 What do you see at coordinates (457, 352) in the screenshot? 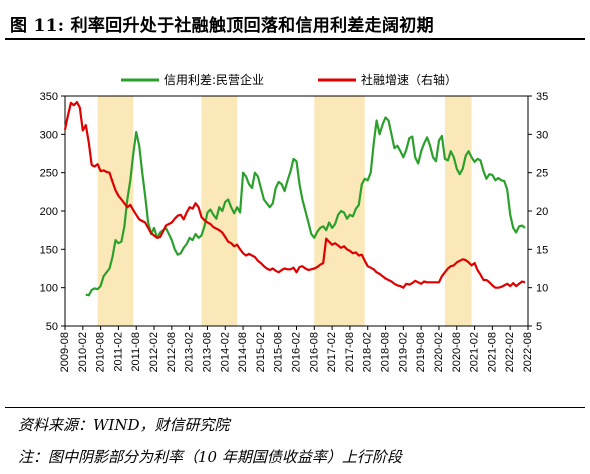
I see `x-axis-tick-label: 2020-08` at bounding box center [457, 352].